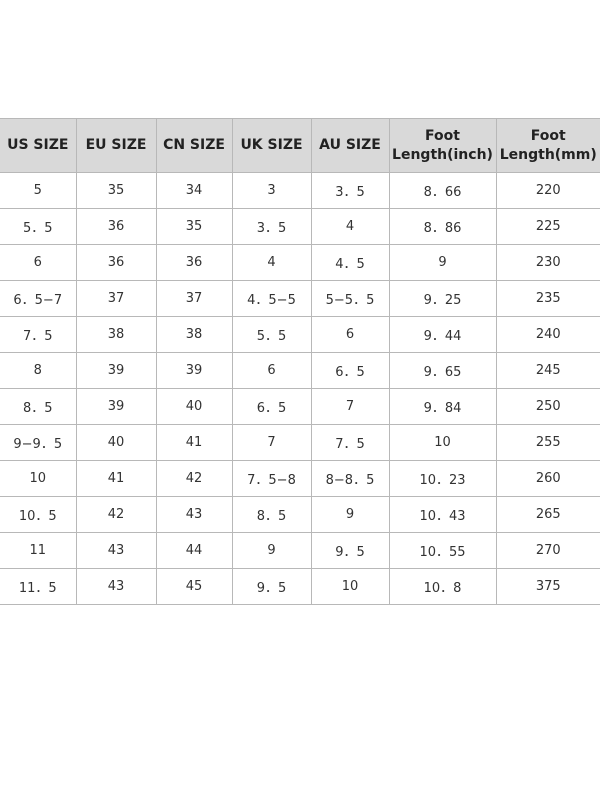 This screenshot has height=800, width=600. Describe the element at coordinates (38, 190) in the screenshot. I see `table-cell: 5` at that location.